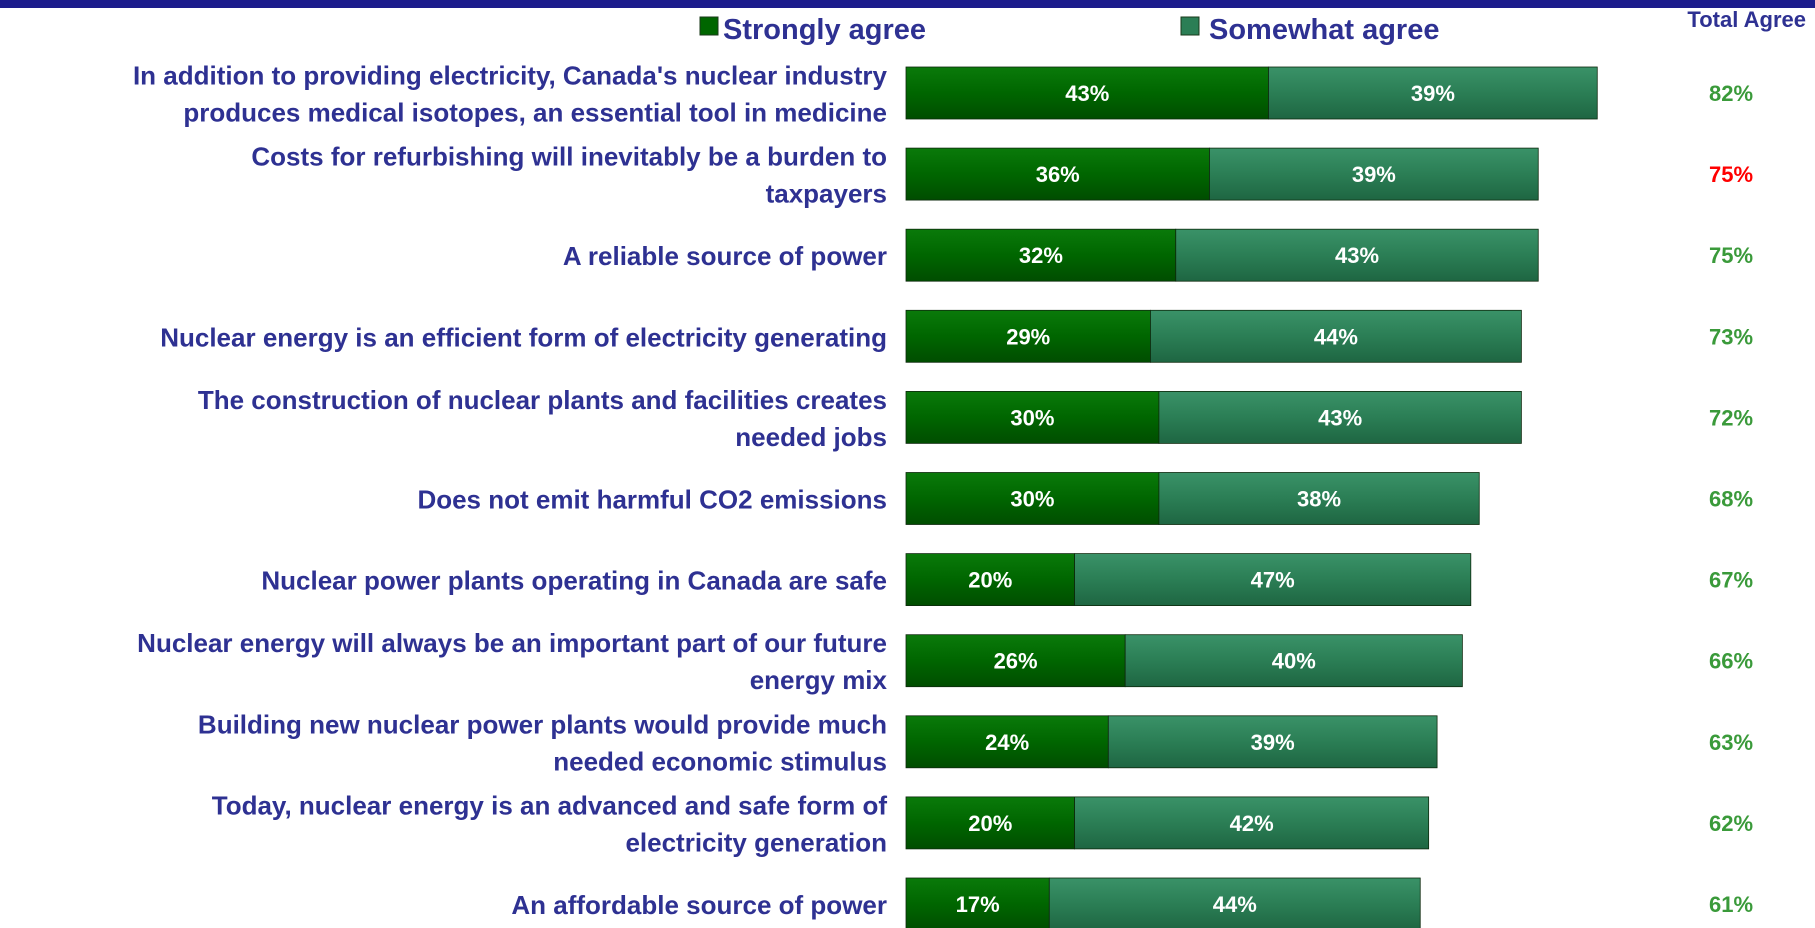  I want to click on category-label: An affordable source of power, so click(699, 905).